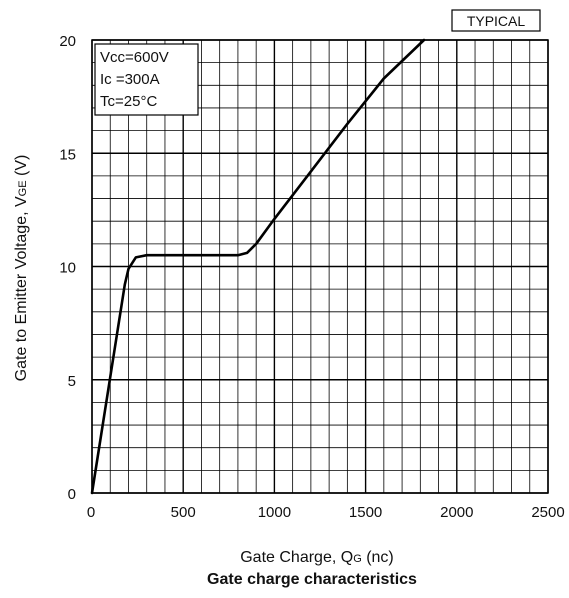  What do you see at coordinates (72, 381) in the screenshot?
I see `y-tick-label: 5` at bounding box center [72, 381].